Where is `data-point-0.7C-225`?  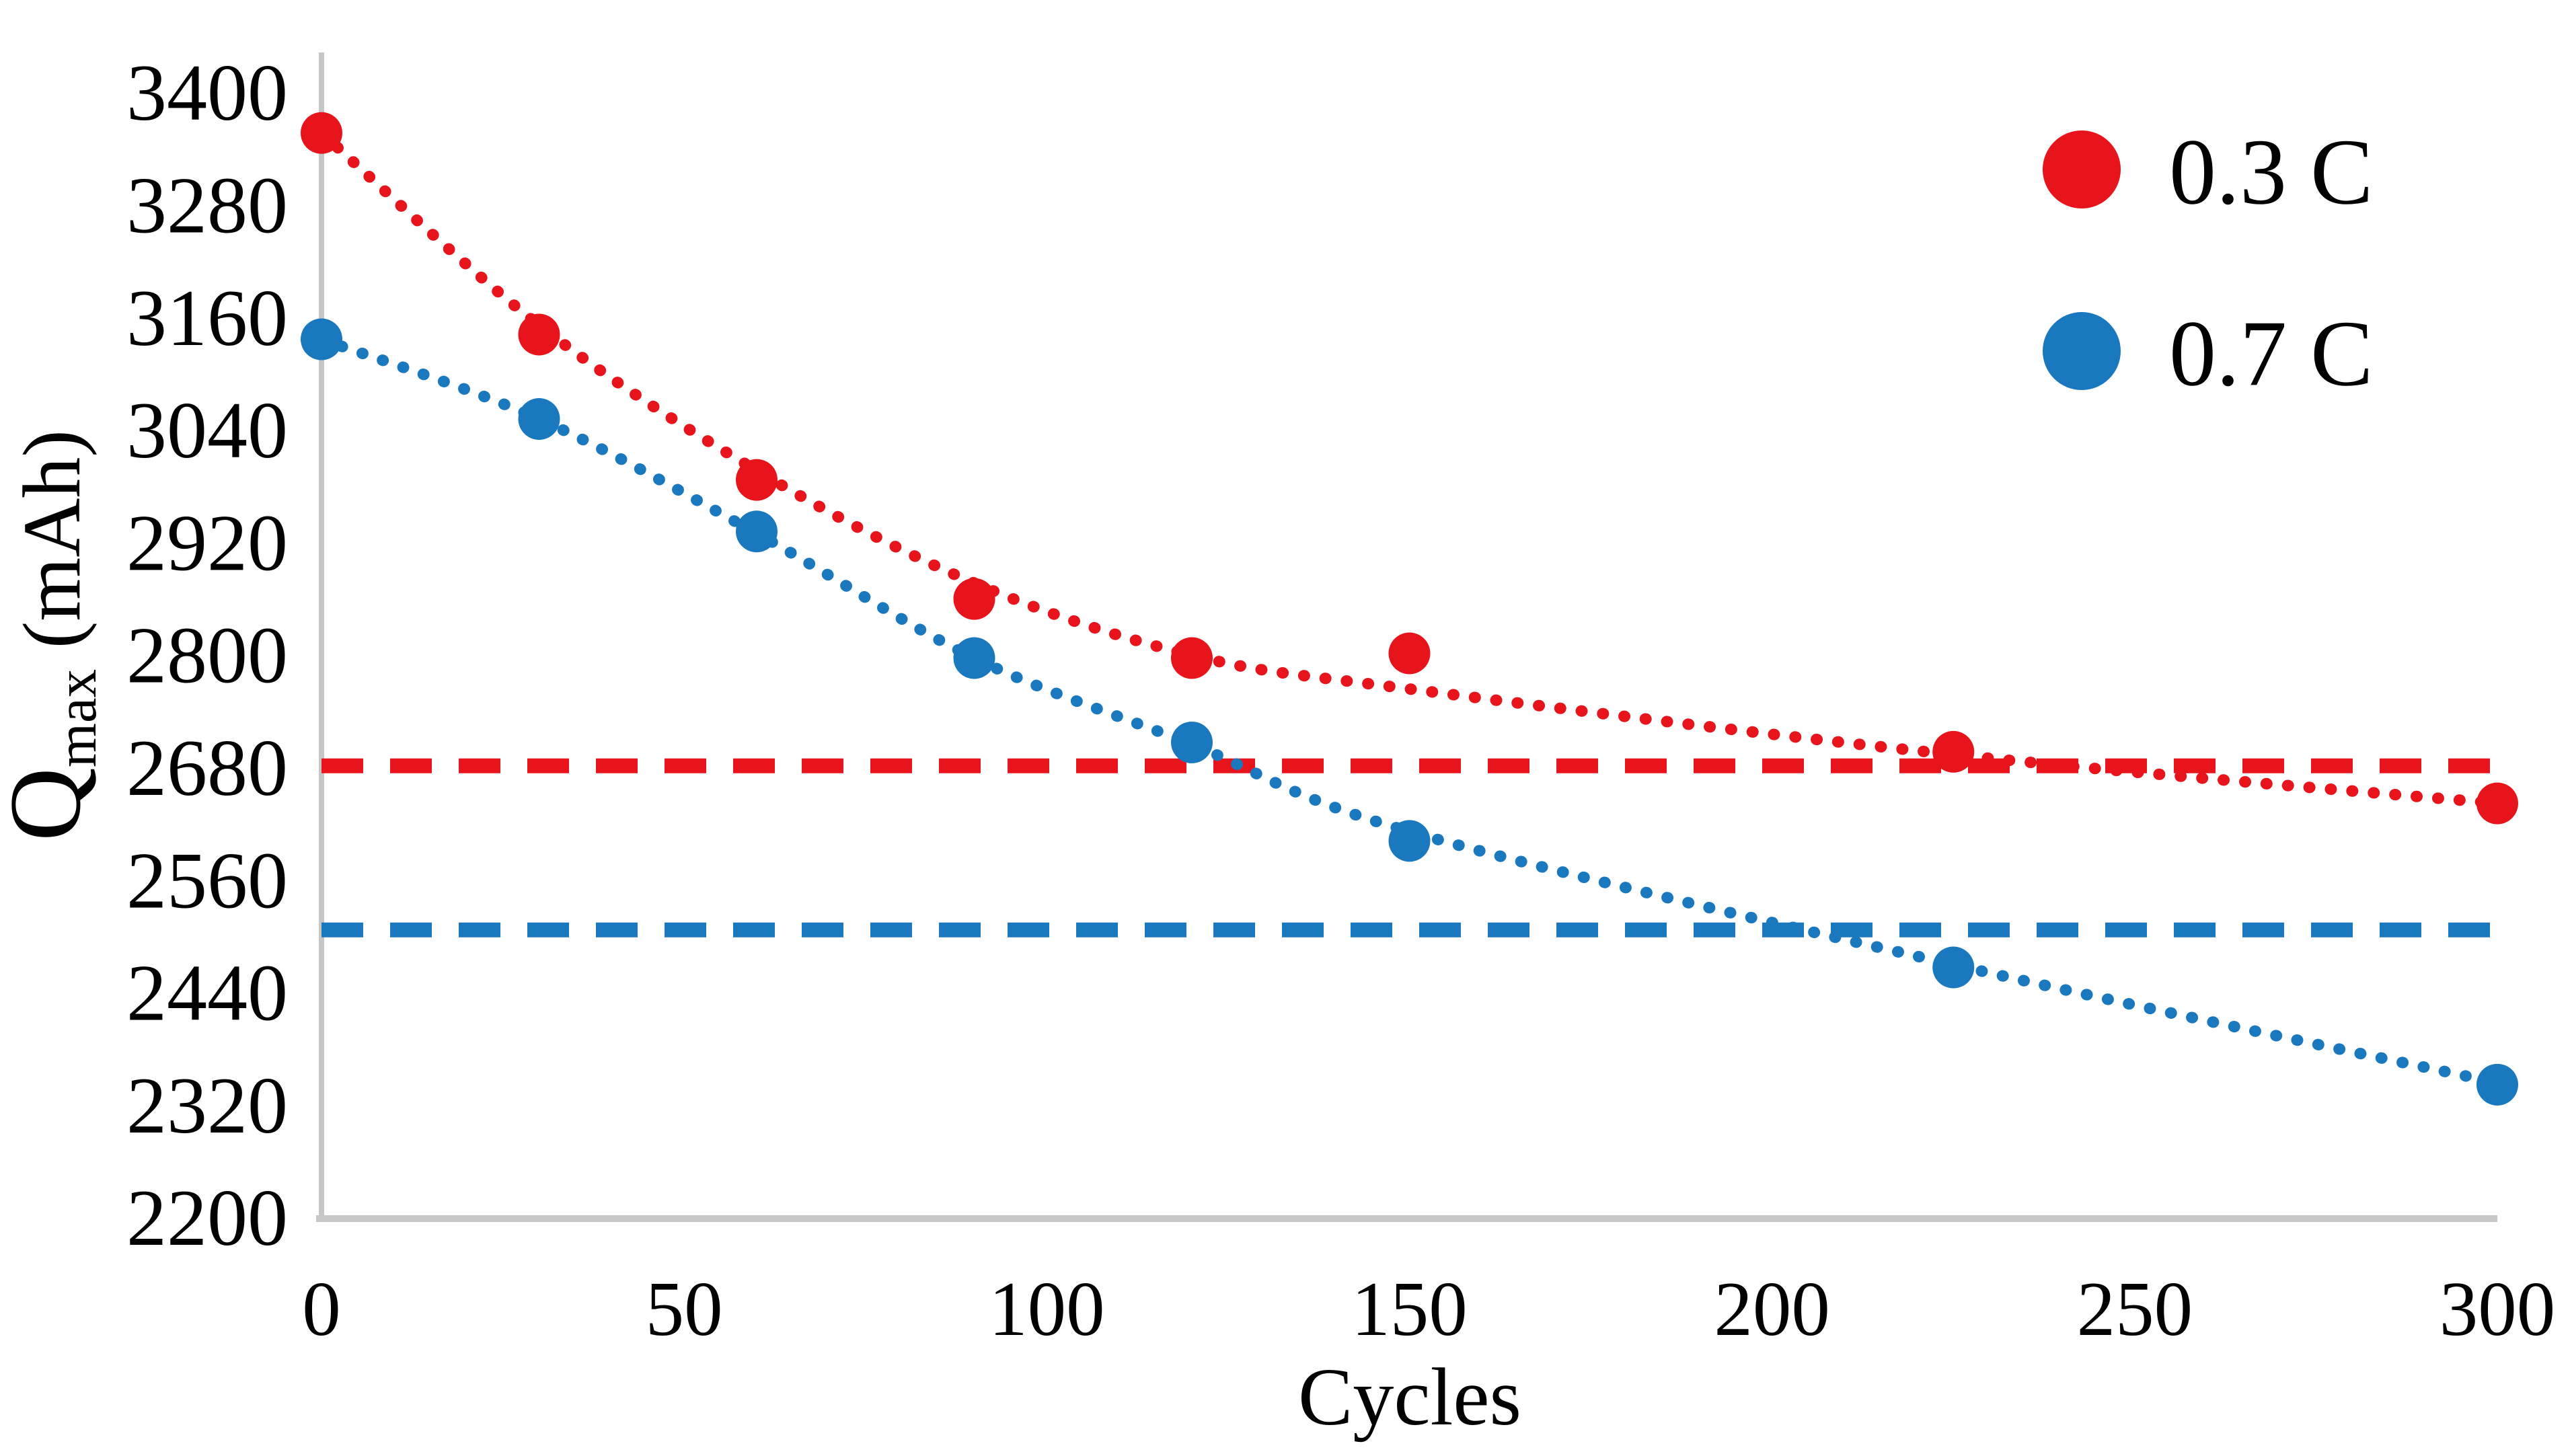
data-point-0.7C-225 is located at coordinates (1954, 967).